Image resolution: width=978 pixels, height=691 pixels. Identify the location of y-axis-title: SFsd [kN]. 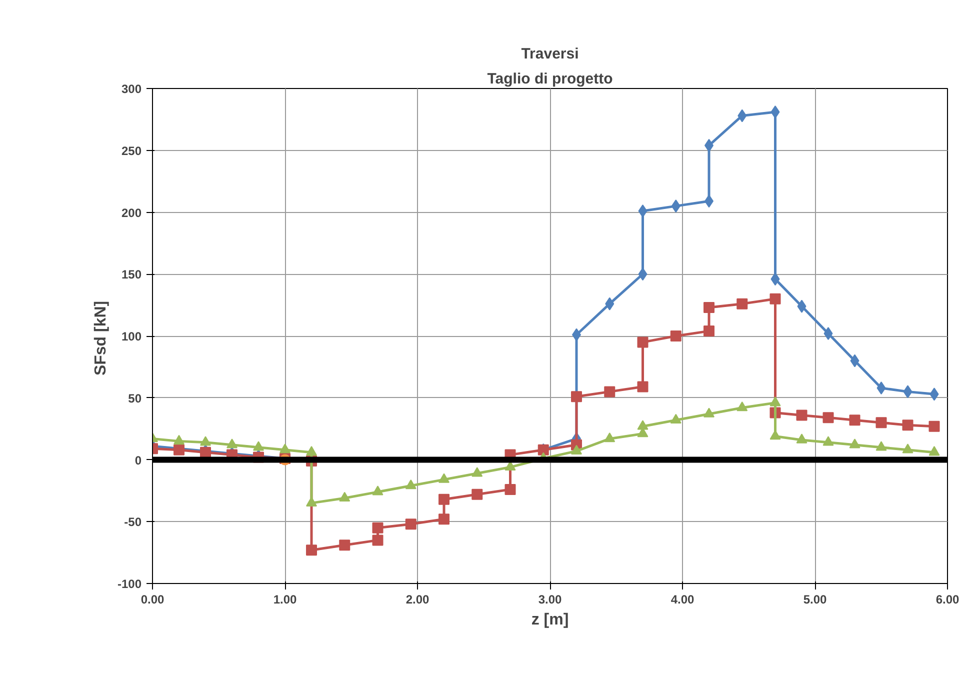
(101, 338).